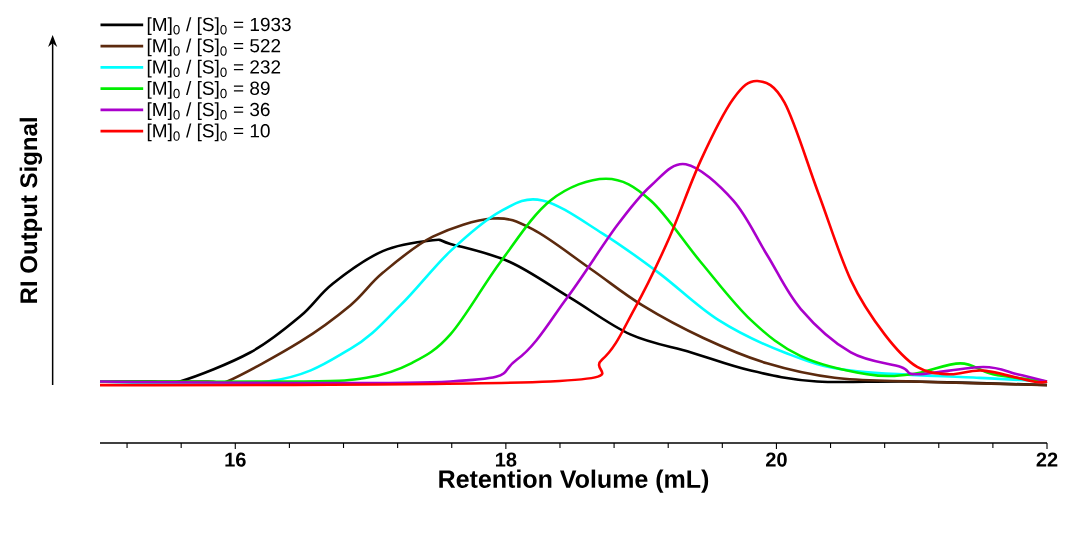 This screenshot has width=1065, height=538. Describe the element at coordinates (506, 459) in the screenshot. I see `x-tick-label: 18` at that location.